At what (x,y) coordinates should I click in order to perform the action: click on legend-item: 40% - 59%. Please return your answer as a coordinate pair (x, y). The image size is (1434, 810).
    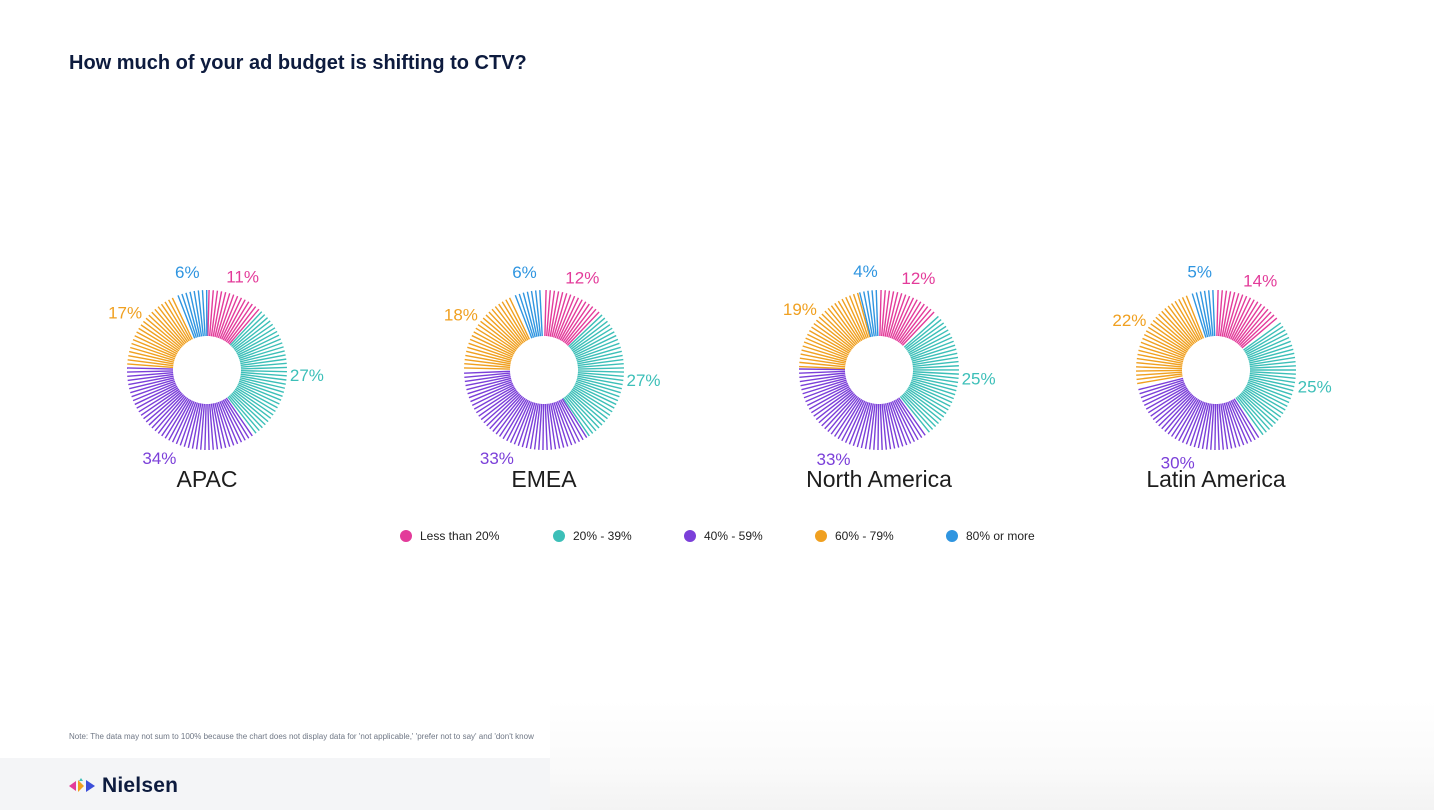
    Looking at the image, I should click on (723, 536).